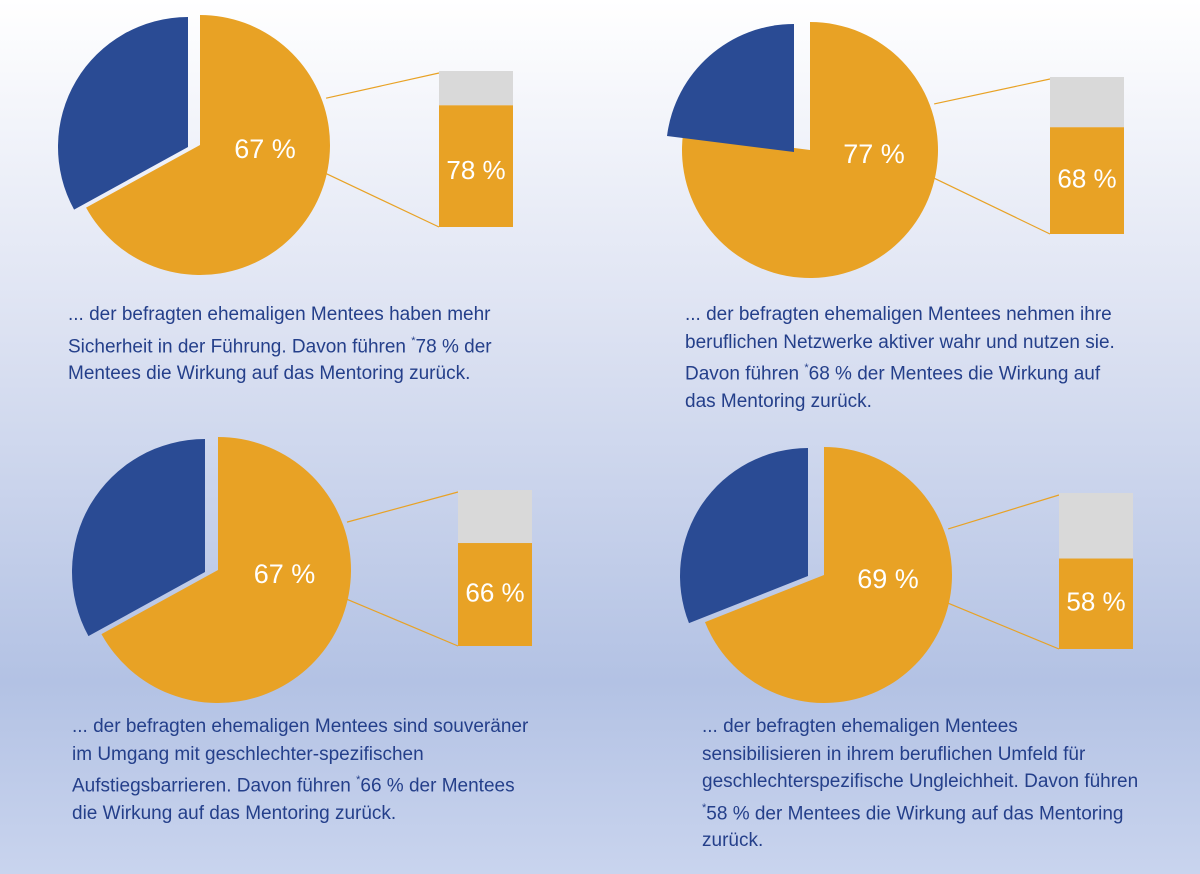  Describe the element at coordinates (888, 579) in the screenshot. I see `pie-value-label: 69 %` at that location.